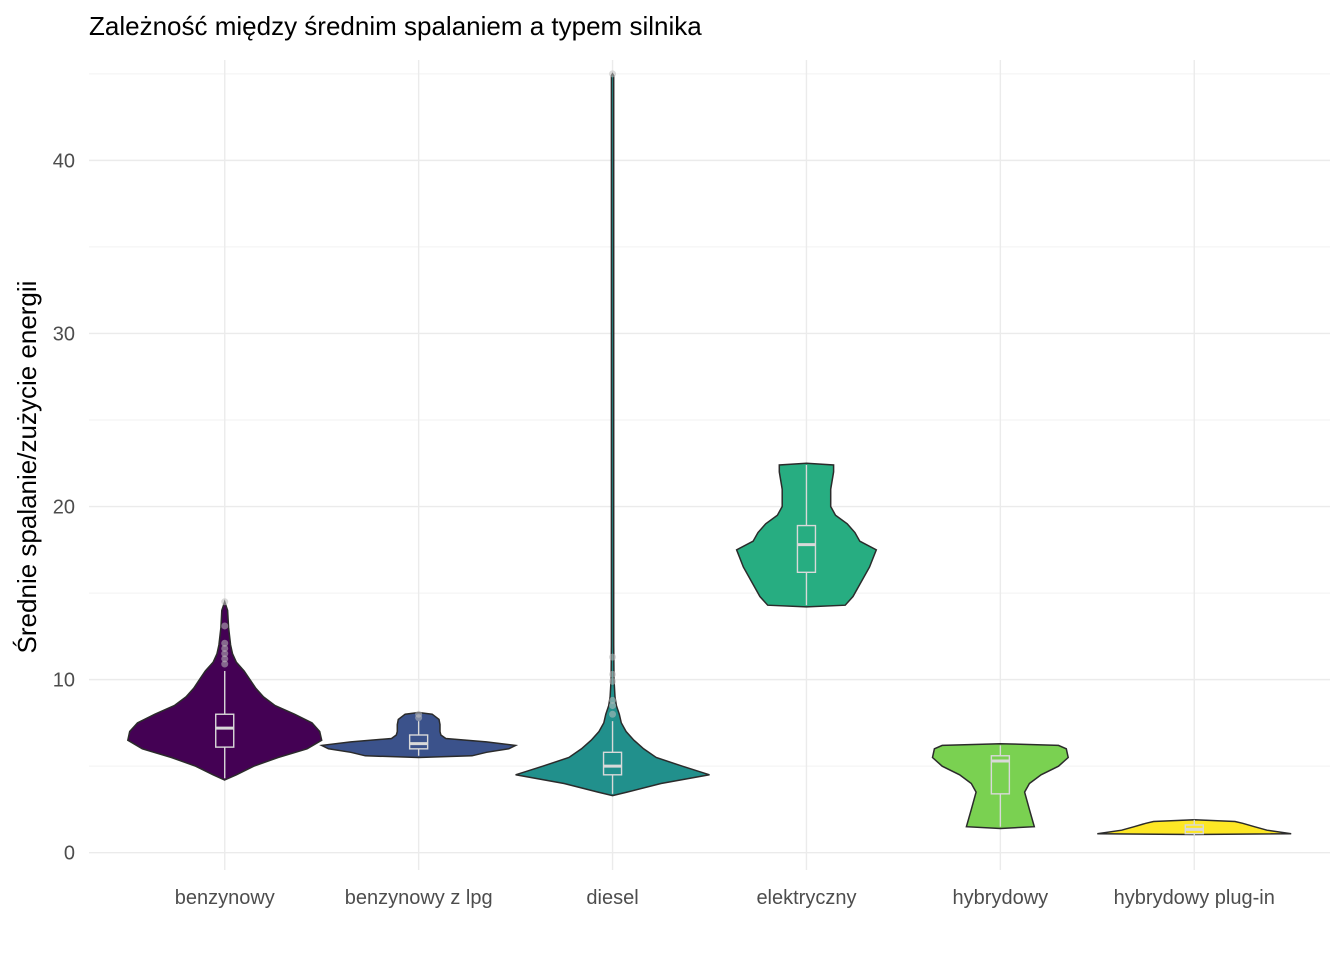 The height and width of the screenshot is (960, 1344). Describe the element at coordinates (806, 898) in the screenshot. I see `x-tick-label: elektryczny` at that location.